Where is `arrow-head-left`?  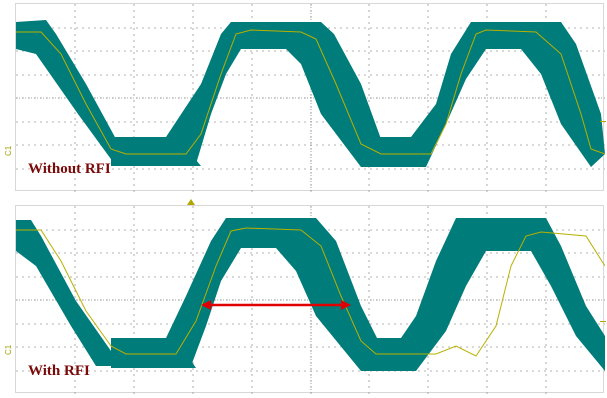
arrow-head-left is located at coordinates (206, 305).